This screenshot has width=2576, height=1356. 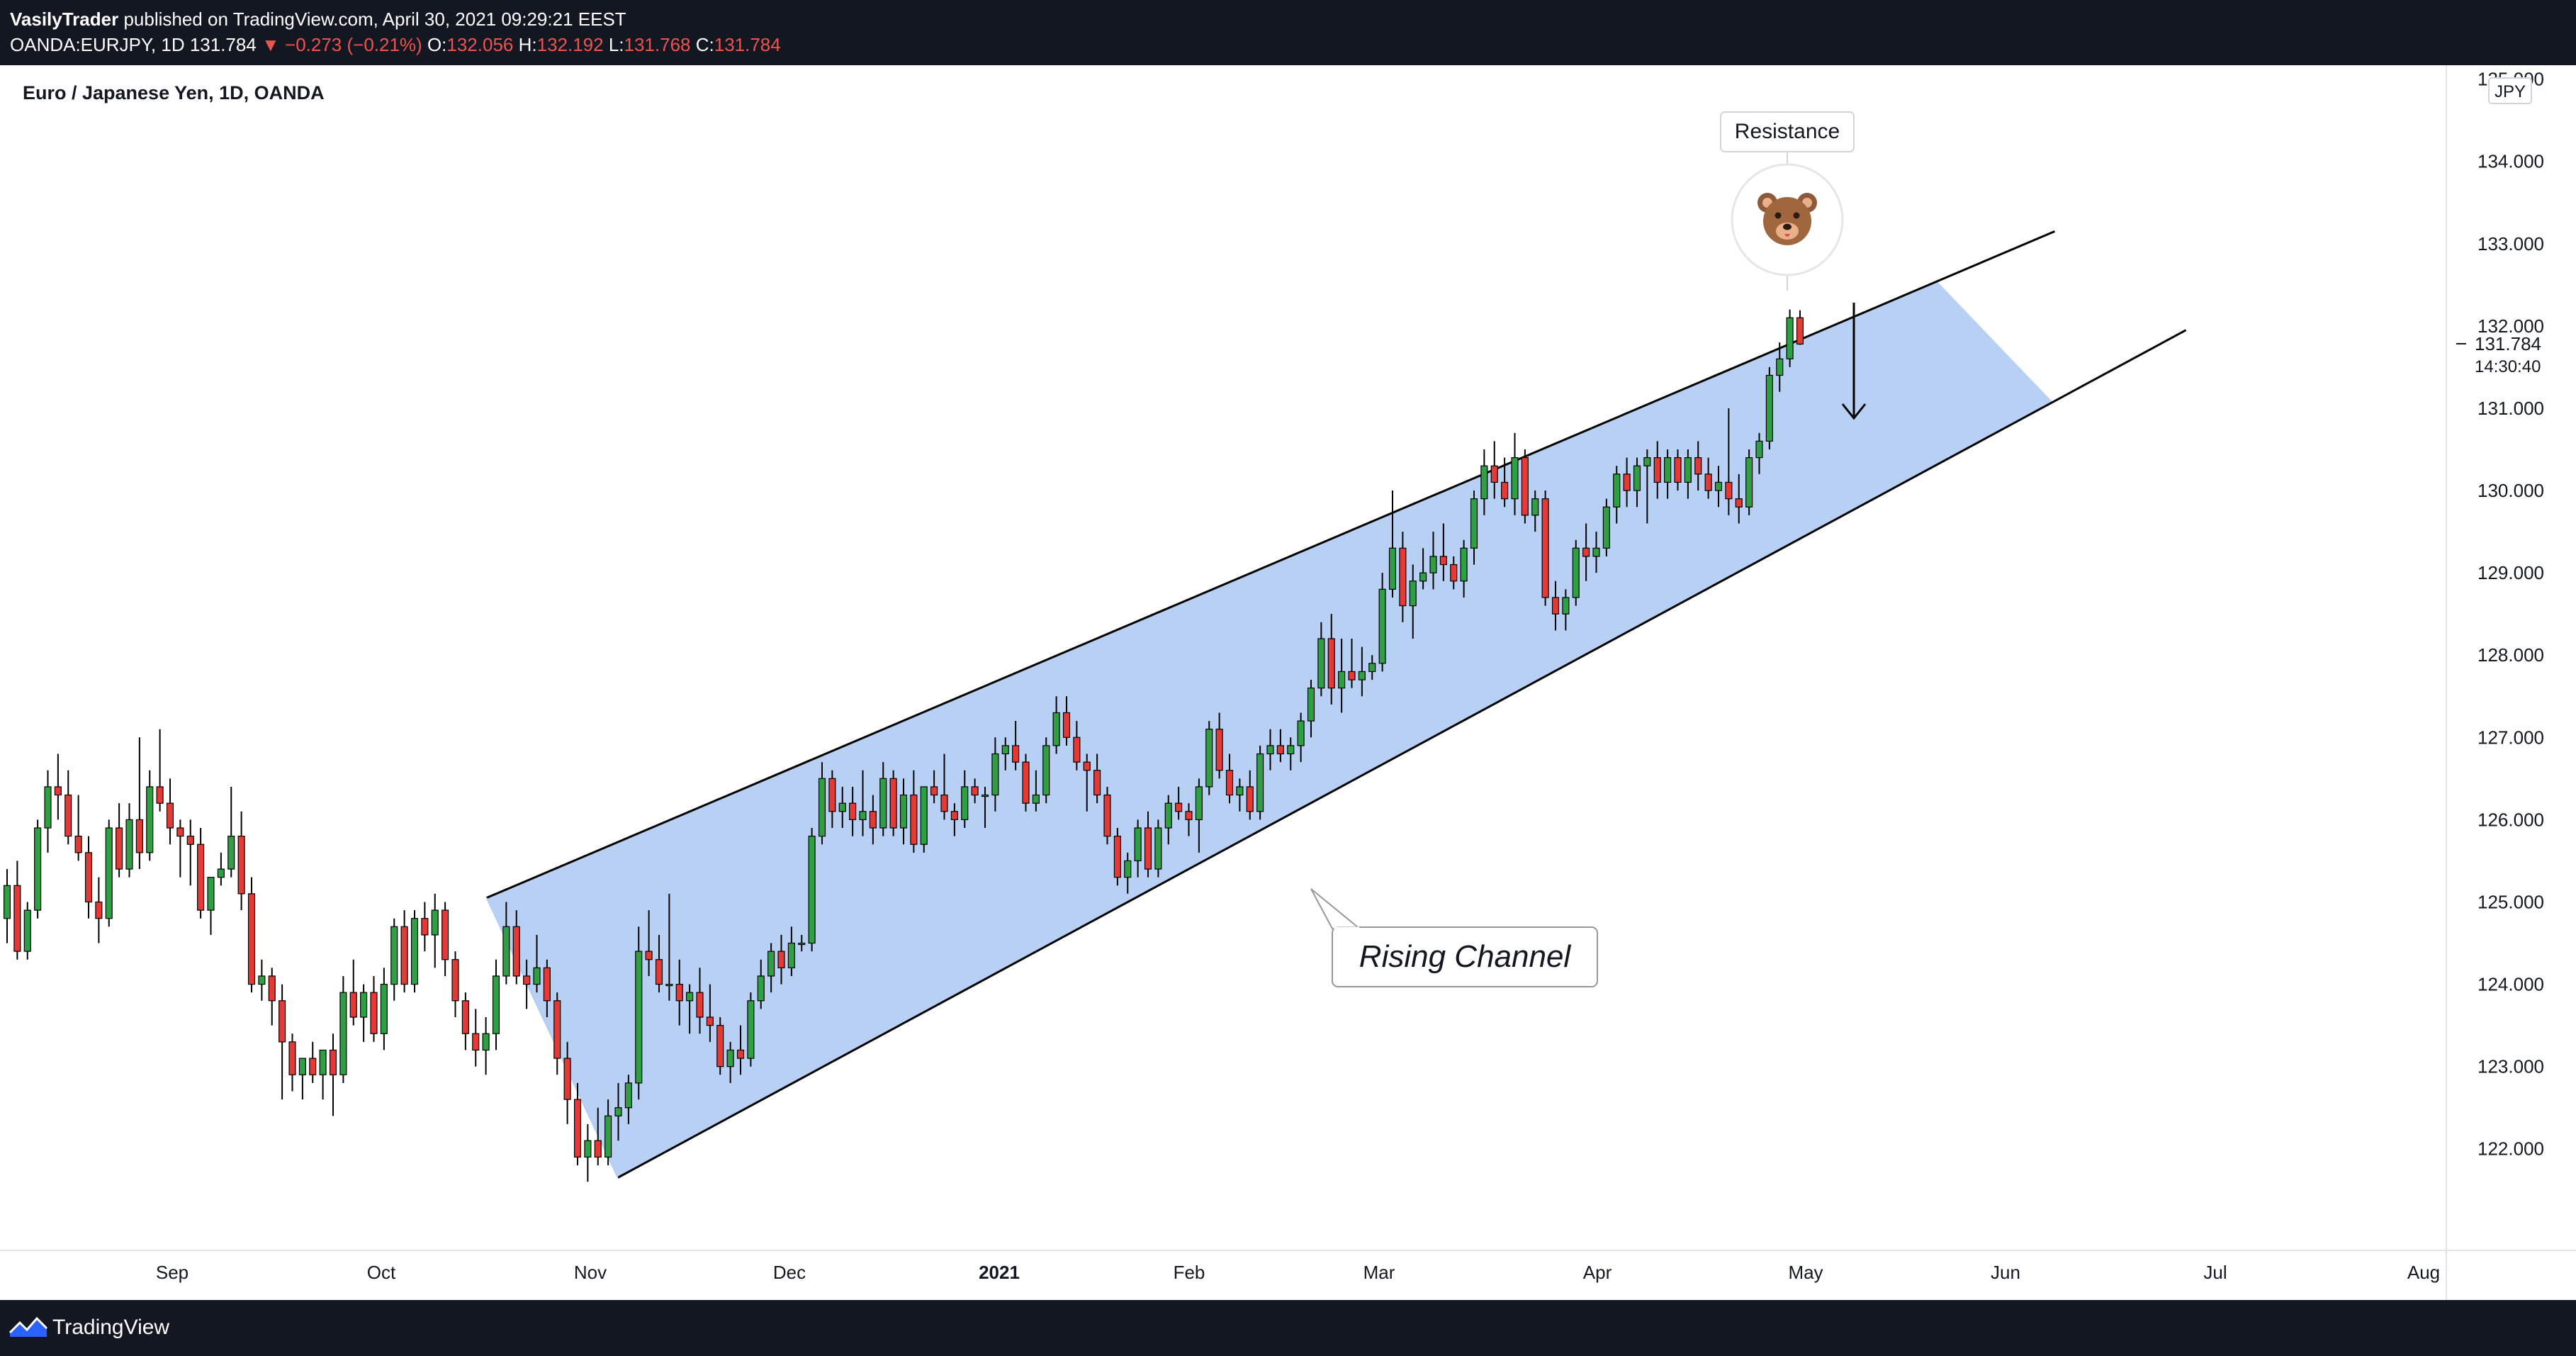 I want to click on currency-badge, so click(x=2510, y=90).